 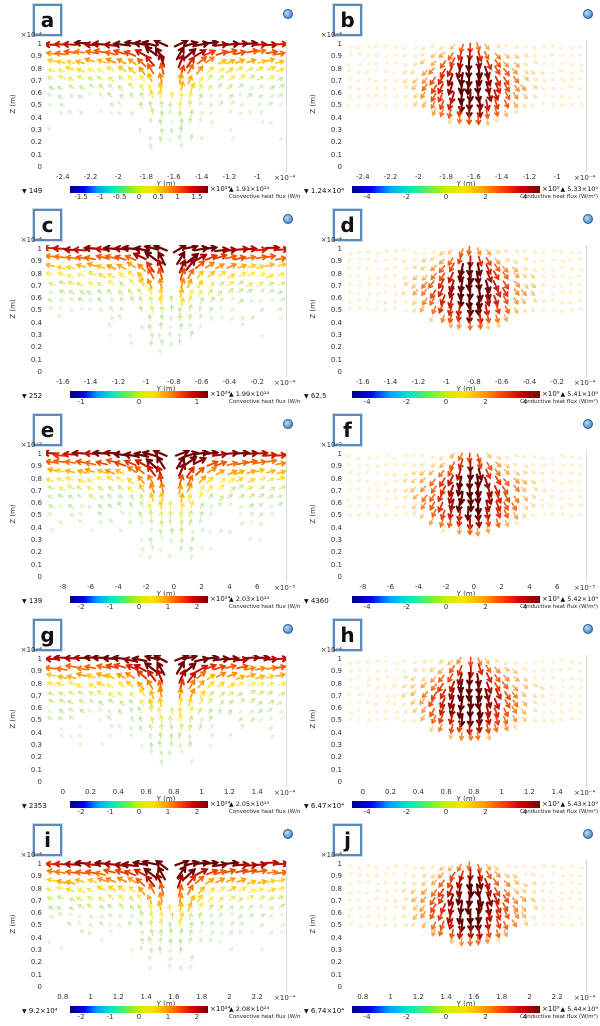 What do you see at coordinates (264, 599) in the screenshot?
I see `colorbar-max: ▲ 2.03×10²⁴` at bounding box center [264, 599].